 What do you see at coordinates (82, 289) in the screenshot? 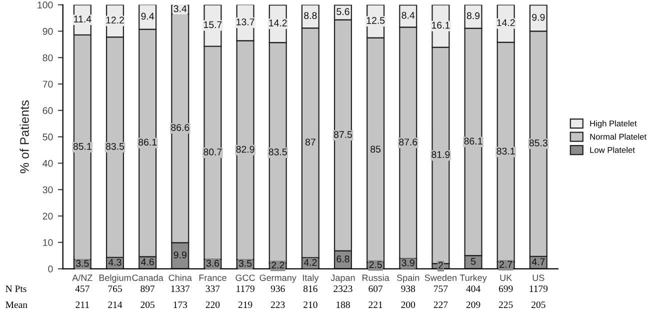
I see `text: 457` at bounding box center [82, 289].